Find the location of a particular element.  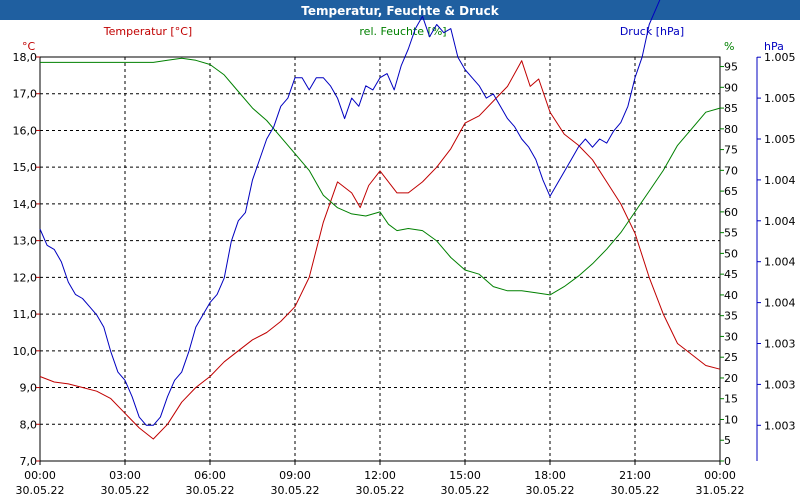

temperature-axis-unit: °C is located at coordinates (29, 46).